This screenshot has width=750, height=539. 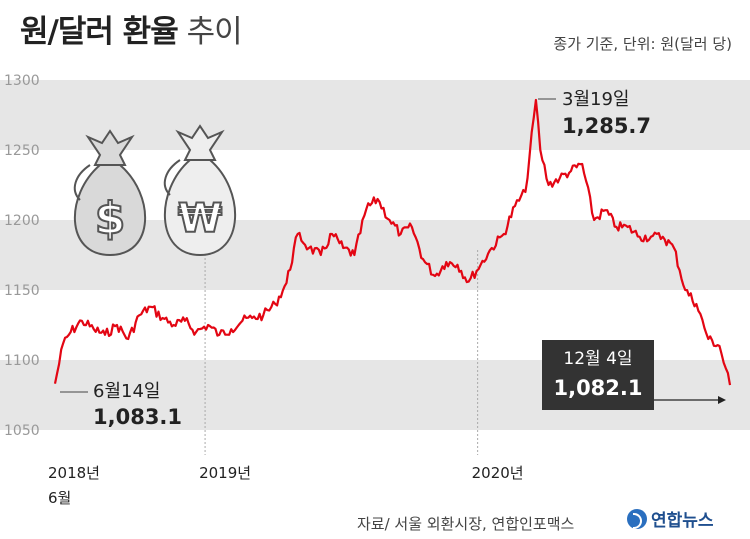 What do you see at coordinates (606, 126) in the screenshot?
I see `annotation-peak-value: 1,285.7` at bounding box center [606, 126].